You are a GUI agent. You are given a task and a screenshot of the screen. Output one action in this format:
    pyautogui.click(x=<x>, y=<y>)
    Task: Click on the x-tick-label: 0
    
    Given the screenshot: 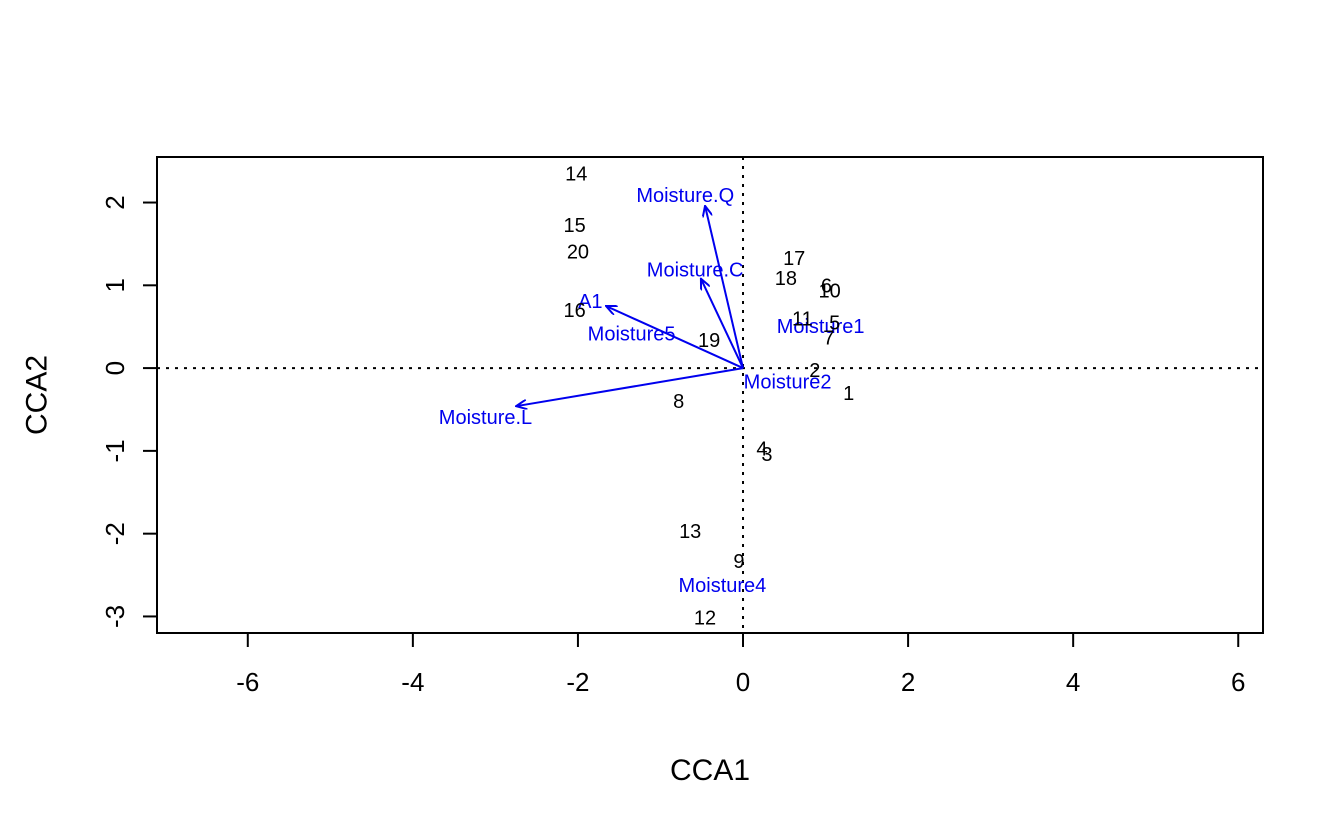 What is the action you would take?
    pyautogui.click(x=743, y=682)
    